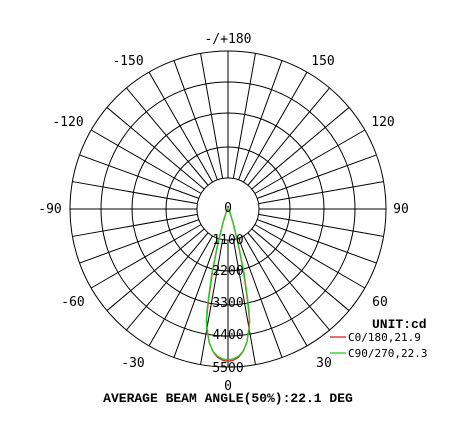 This screenshot has height=445, width=469. What do you see at coordinates (401, 209) in the screenshot?
I see `angle-label: 90` at bounding box center [401, 209].